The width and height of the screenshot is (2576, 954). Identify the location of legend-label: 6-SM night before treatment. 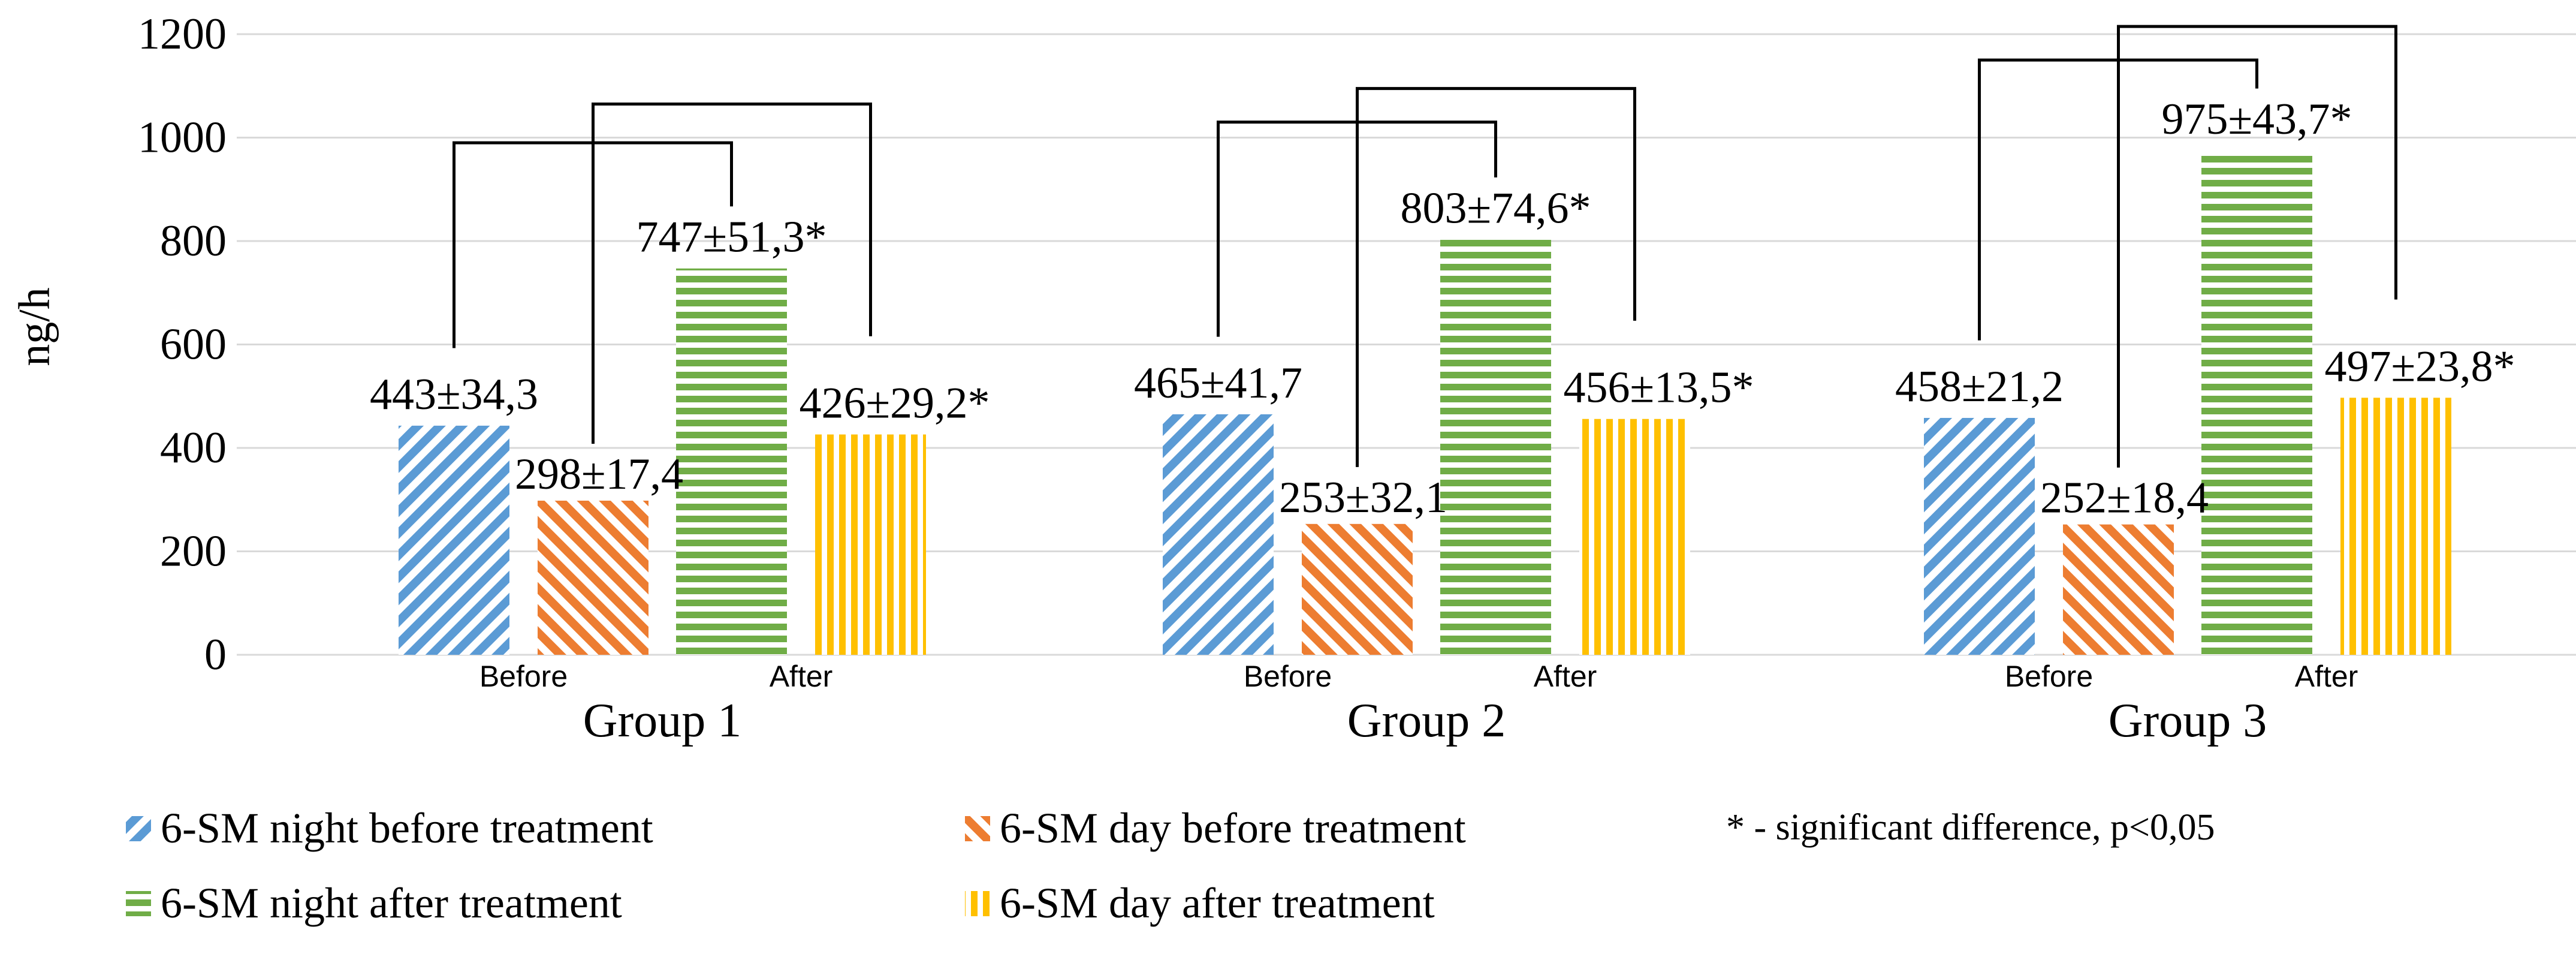
(407, 828).